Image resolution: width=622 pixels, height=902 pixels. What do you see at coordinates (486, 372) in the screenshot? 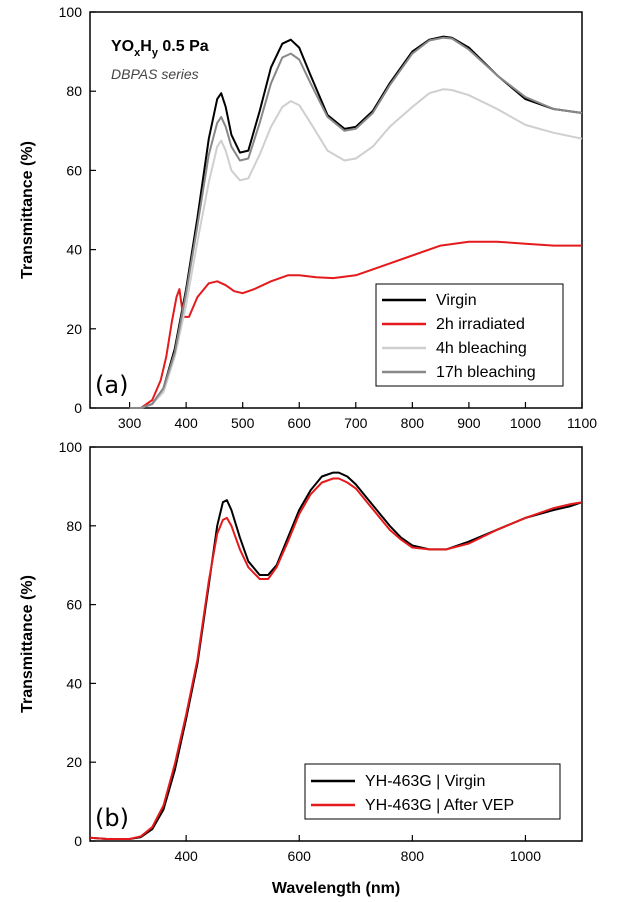
I see `legend-label: 17h bleaching` at bounding box center [486, 372].